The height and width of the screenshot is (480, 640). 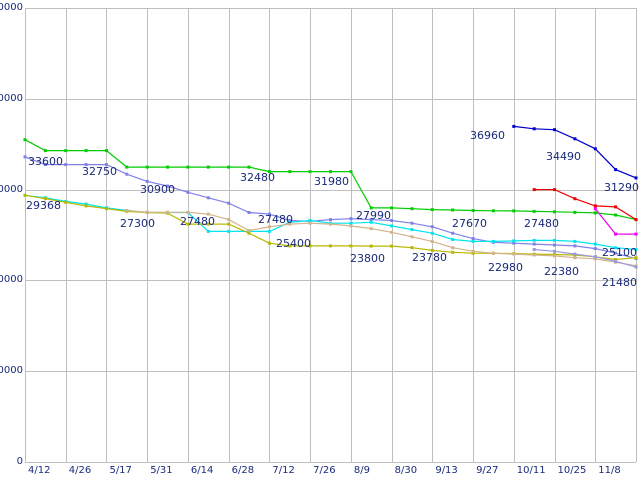 What do you see at coordinates (541, 223) in the screenshot?
I see `data-value-annotation: 27480` at bounding box center [541, 223].